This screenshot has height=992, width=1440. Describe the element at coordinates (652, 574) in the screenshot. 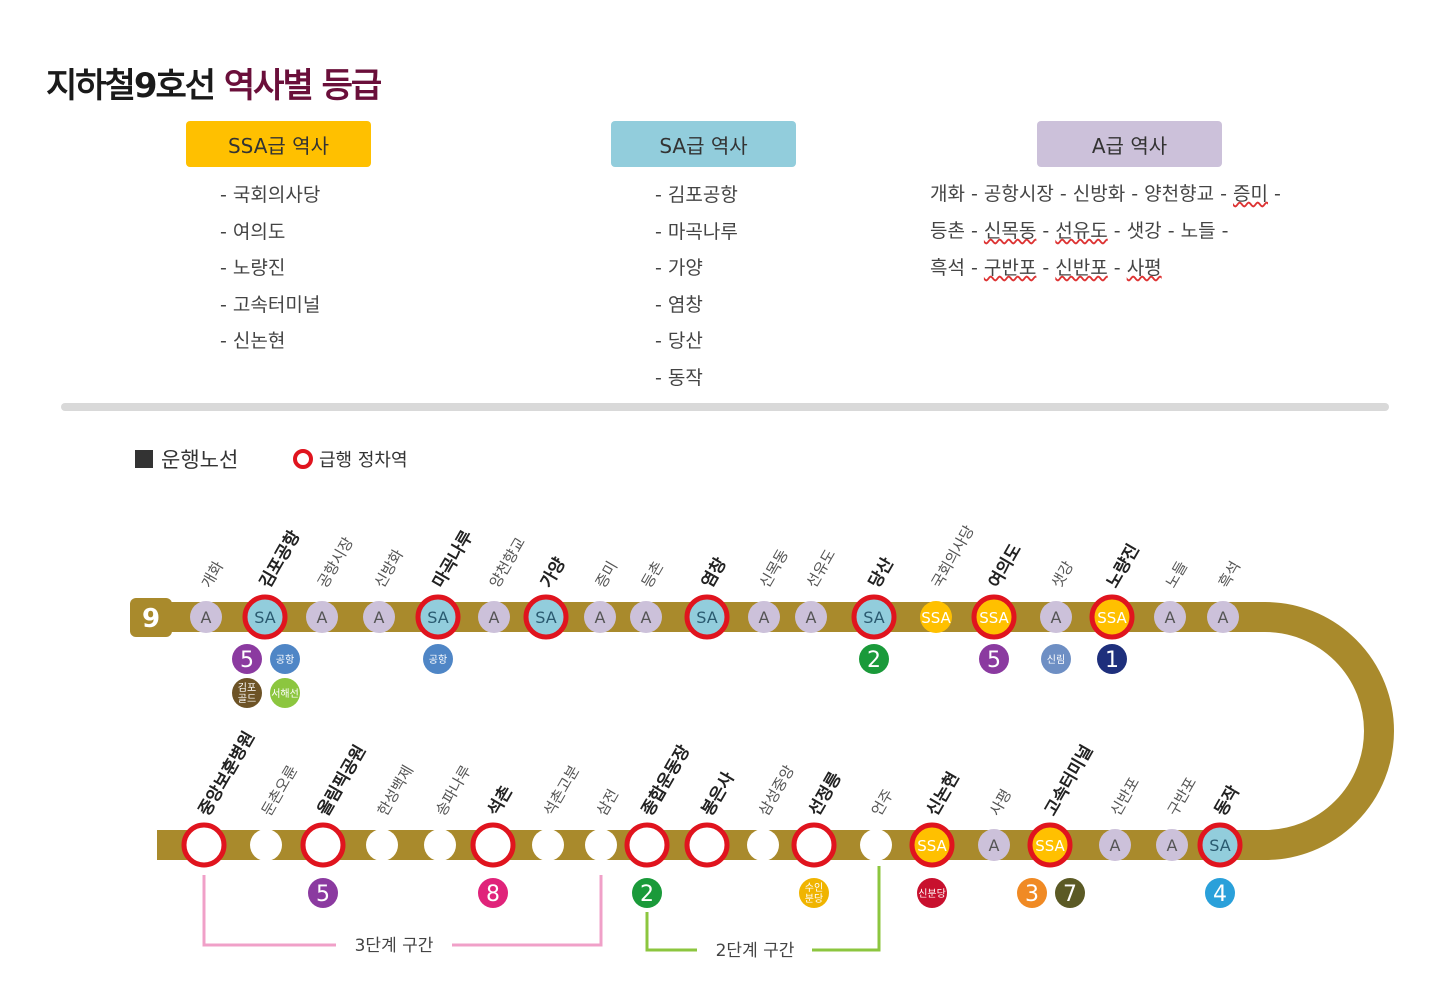

I see `station-name: 등촌` at that location.